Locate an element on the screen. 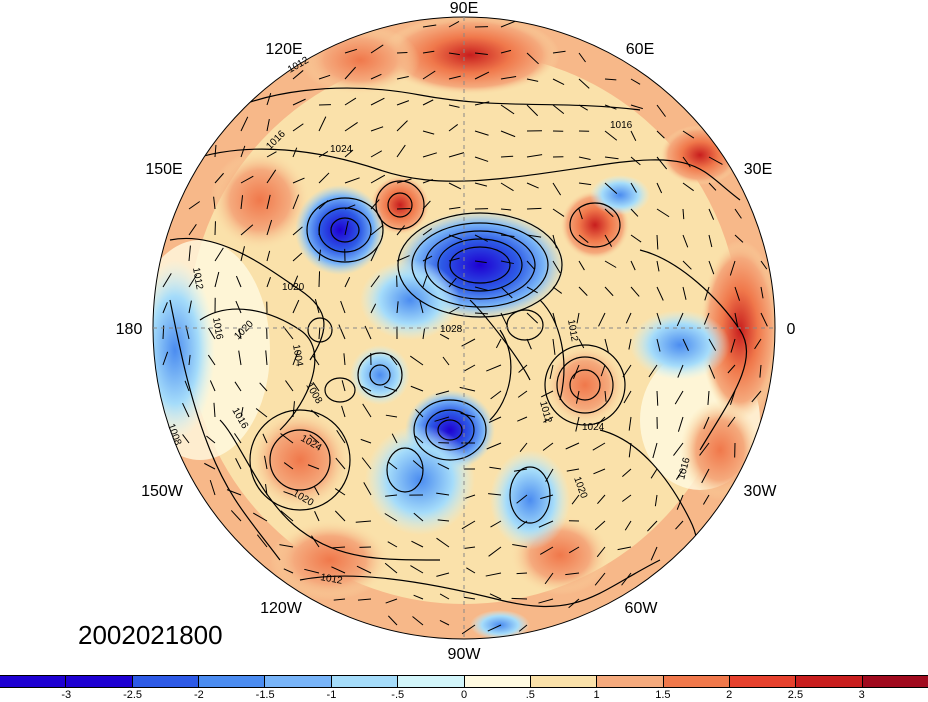 The image size is (928, 702). lon-label-90w: 90W is located at coordinates (465, 654).